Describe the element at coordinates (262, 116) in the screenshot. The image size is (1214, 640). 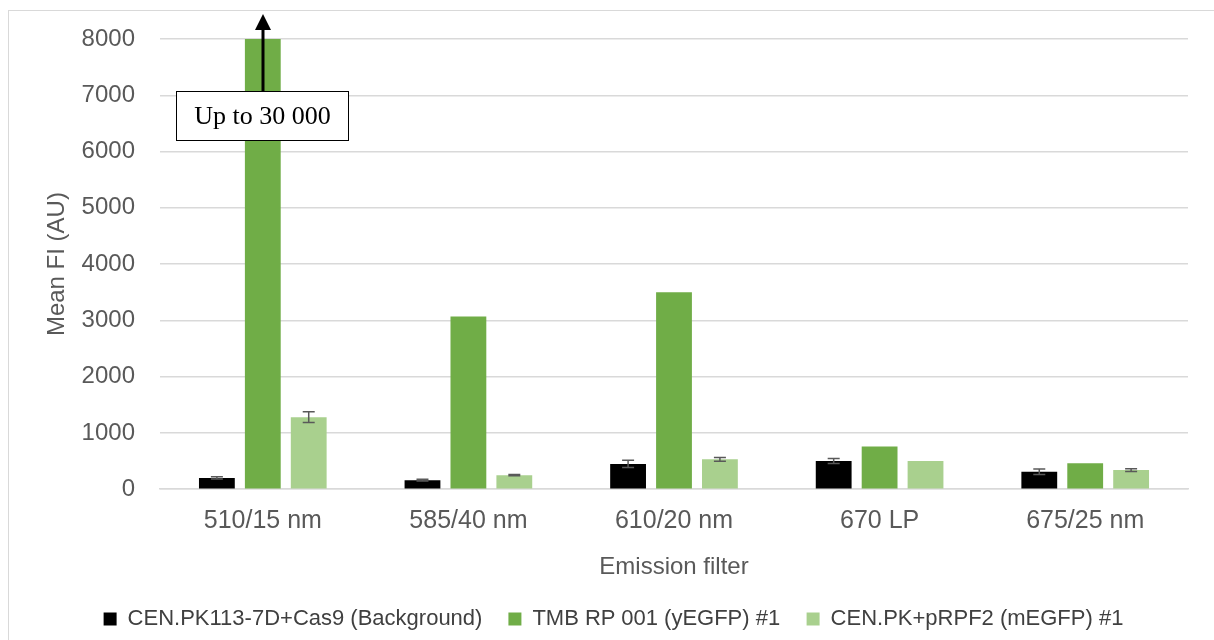
I see `annotation: Up to 30 000` at that location.